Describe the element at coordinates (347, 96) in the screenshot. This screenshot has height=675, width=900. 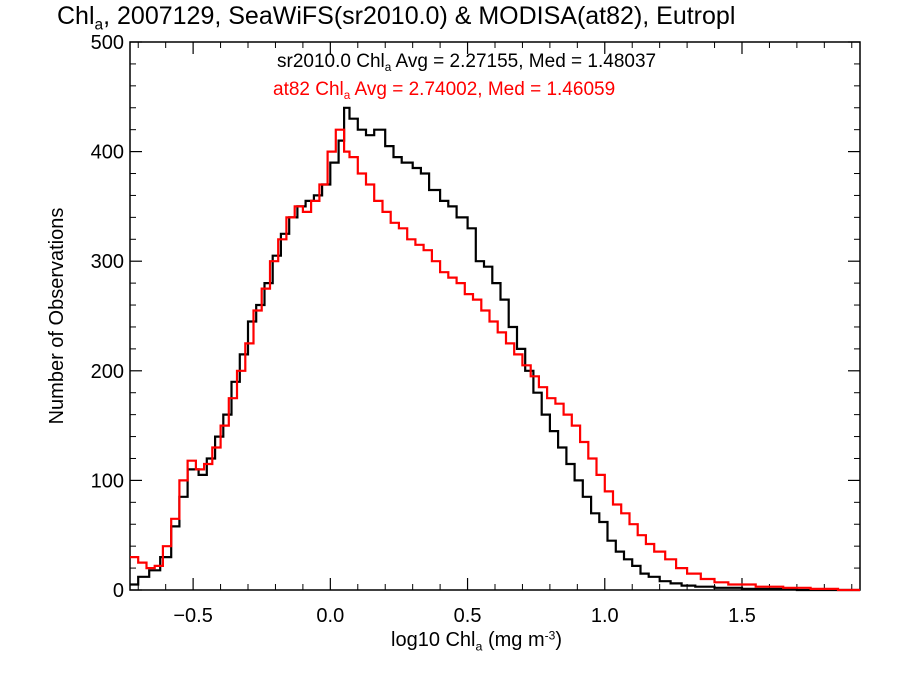
I see `stats-red-subscript: a` at that location.